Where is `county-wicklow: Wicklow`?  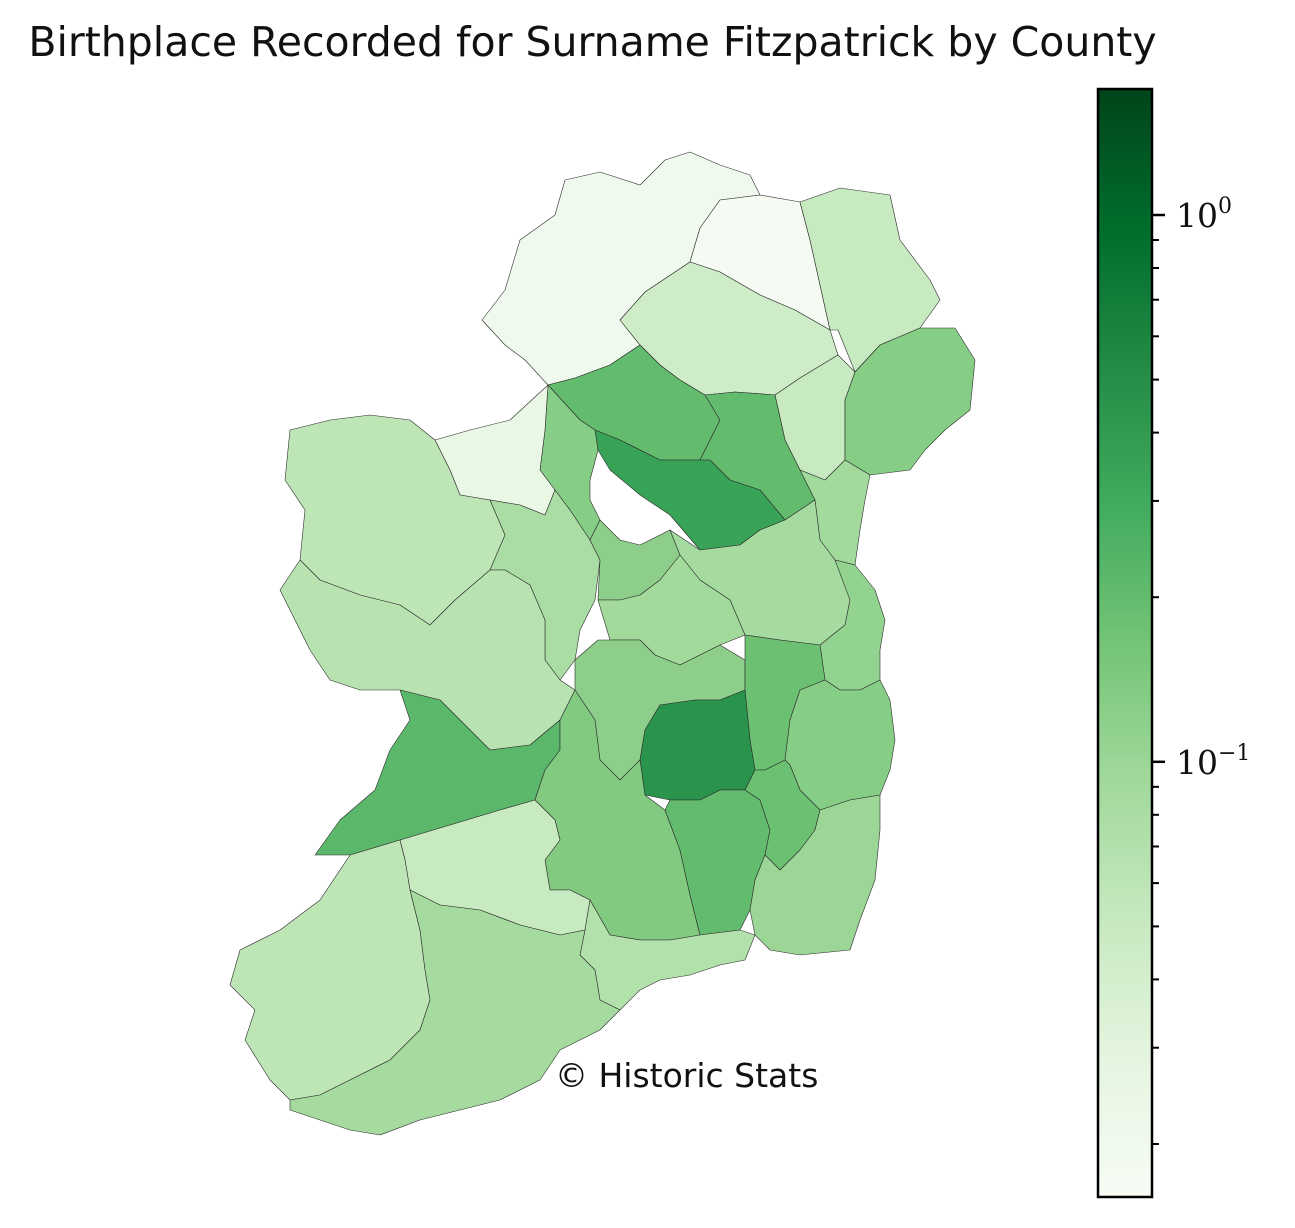
county-wicklow: Wicklow is located at coordinates (840, 745).